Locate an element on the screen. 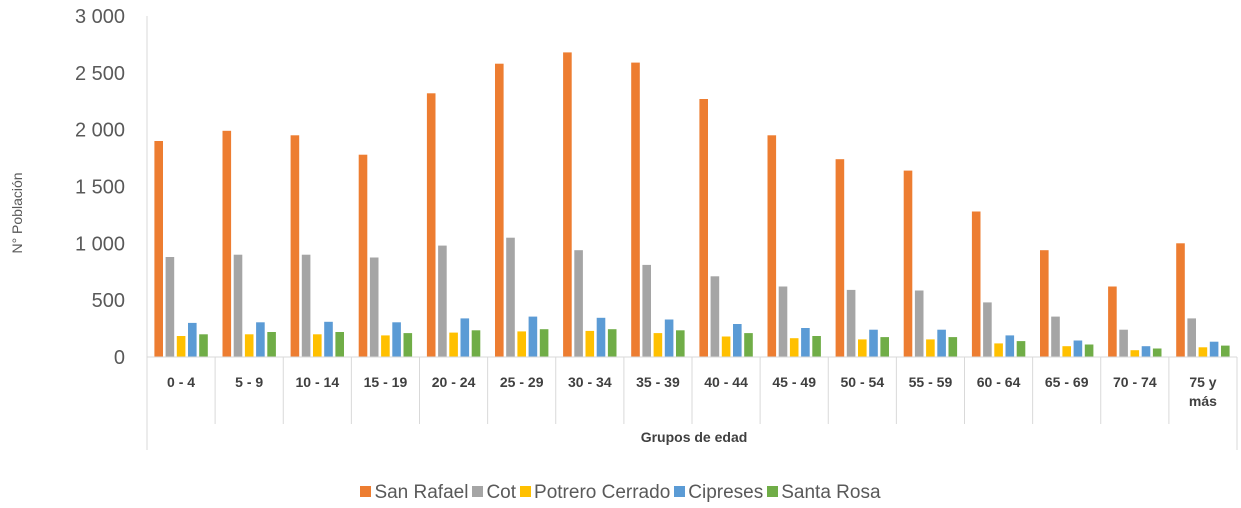 This screenshot has height=508, width=1241. x-category-label: 0 - 4 is located at coordinates (181, 382).